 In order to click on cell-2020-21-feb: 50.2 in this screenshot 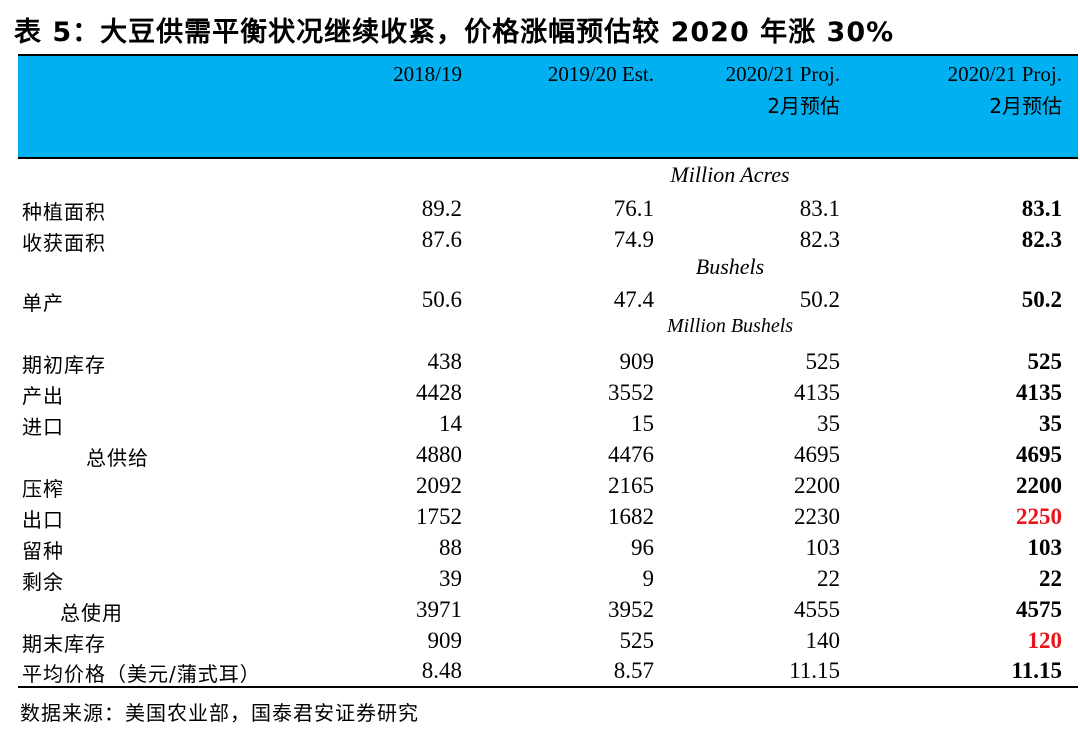, I will do `click(1041, 299)`.